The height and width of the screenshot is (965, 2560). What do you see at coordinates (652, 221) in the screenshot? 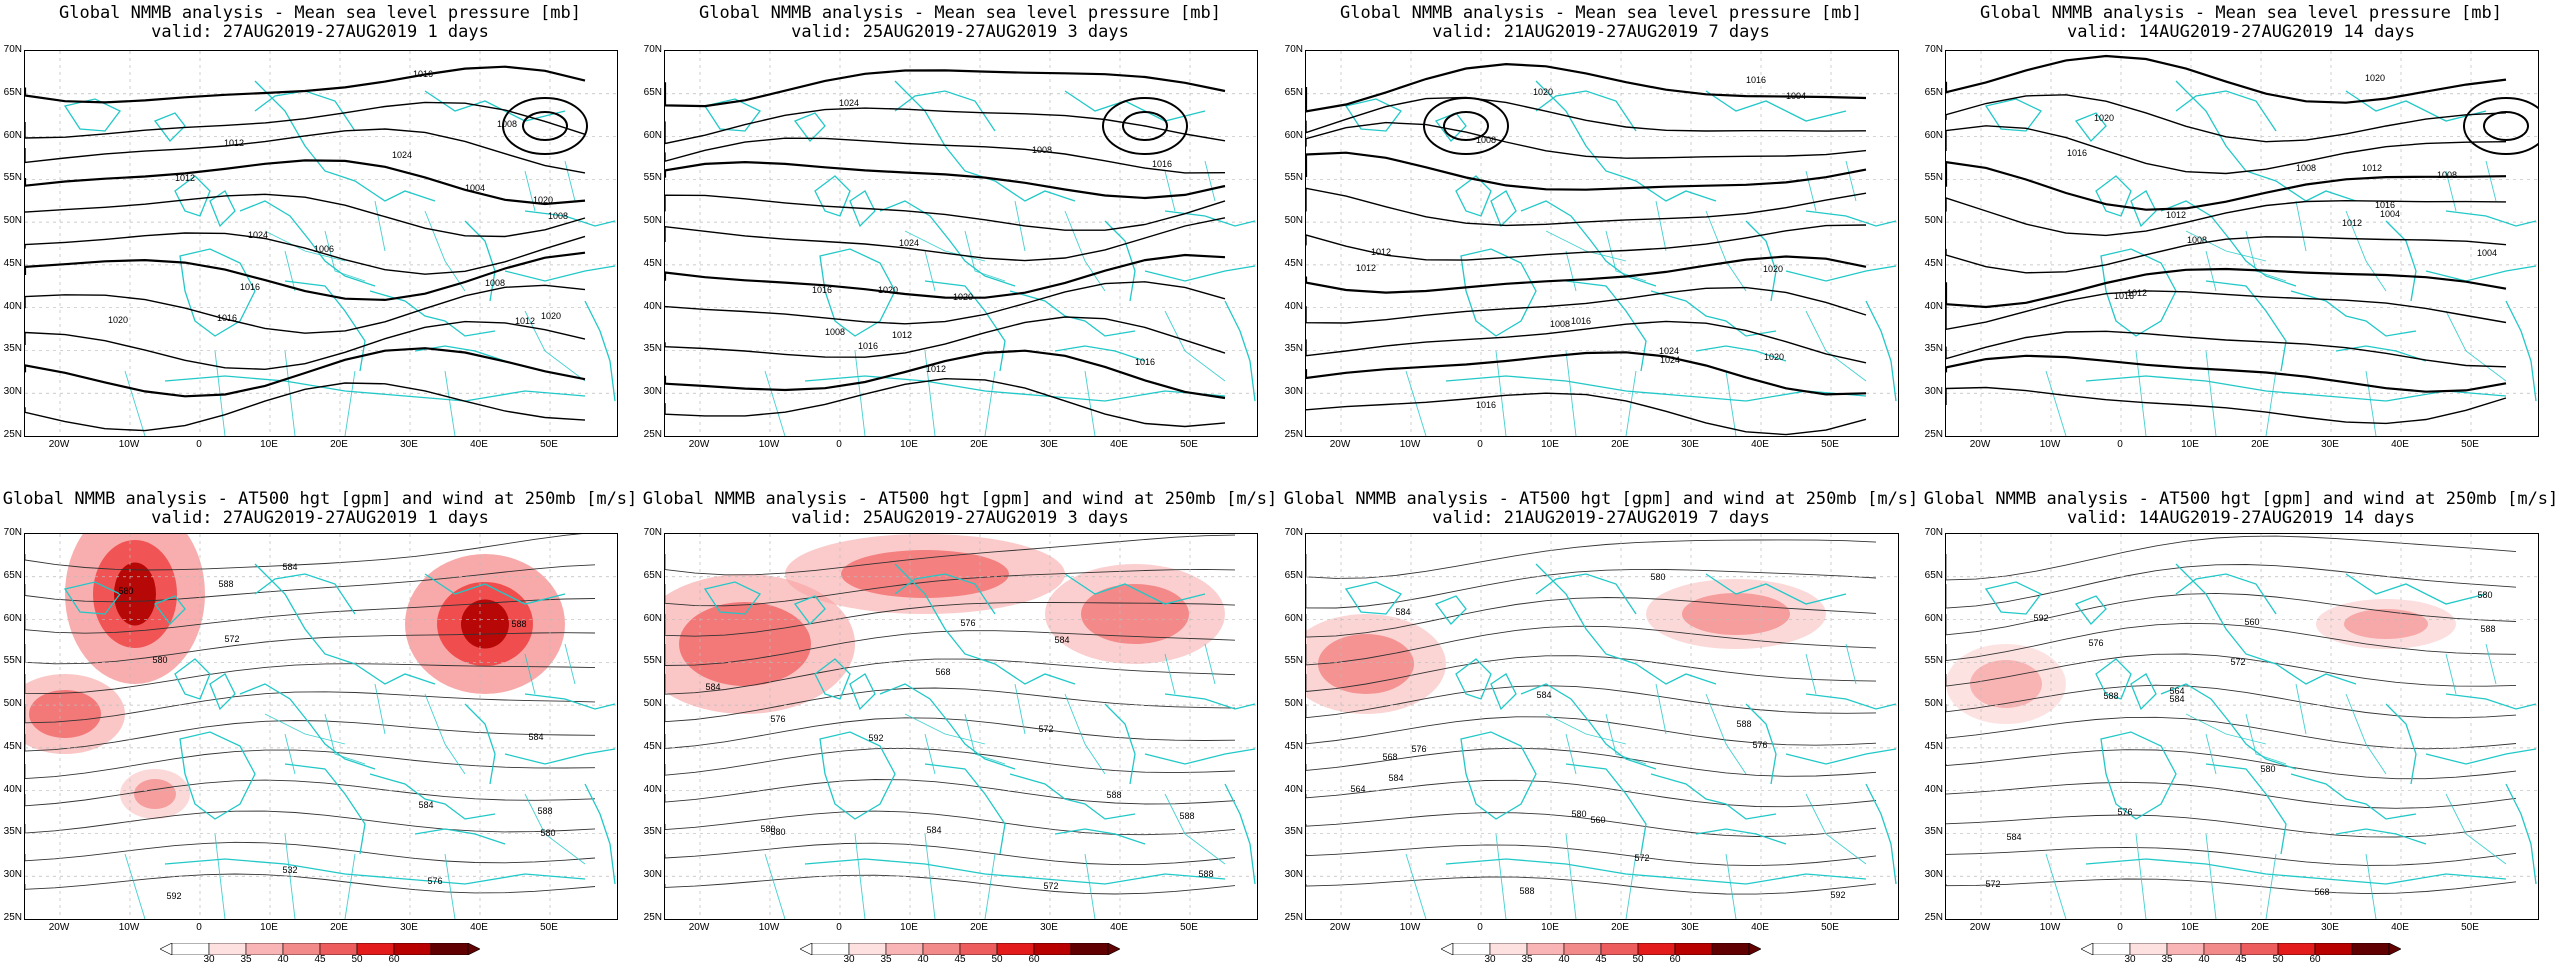
I see `latitude-label: 50N` at bounding box center [652, 221].